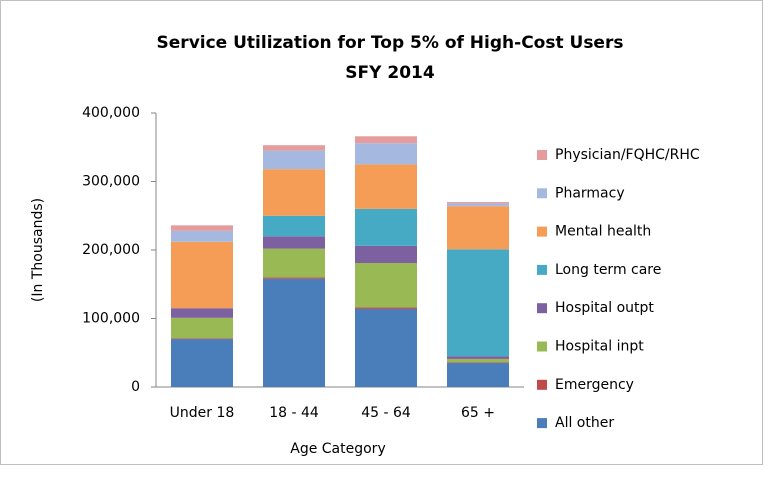 Image resolution: width=770 pixels, height=489 pixels. What do you see at coordinates (111, 319) in the screenshot?
I see `y-tick-label: 100,000` at bounding box center [111, 319].